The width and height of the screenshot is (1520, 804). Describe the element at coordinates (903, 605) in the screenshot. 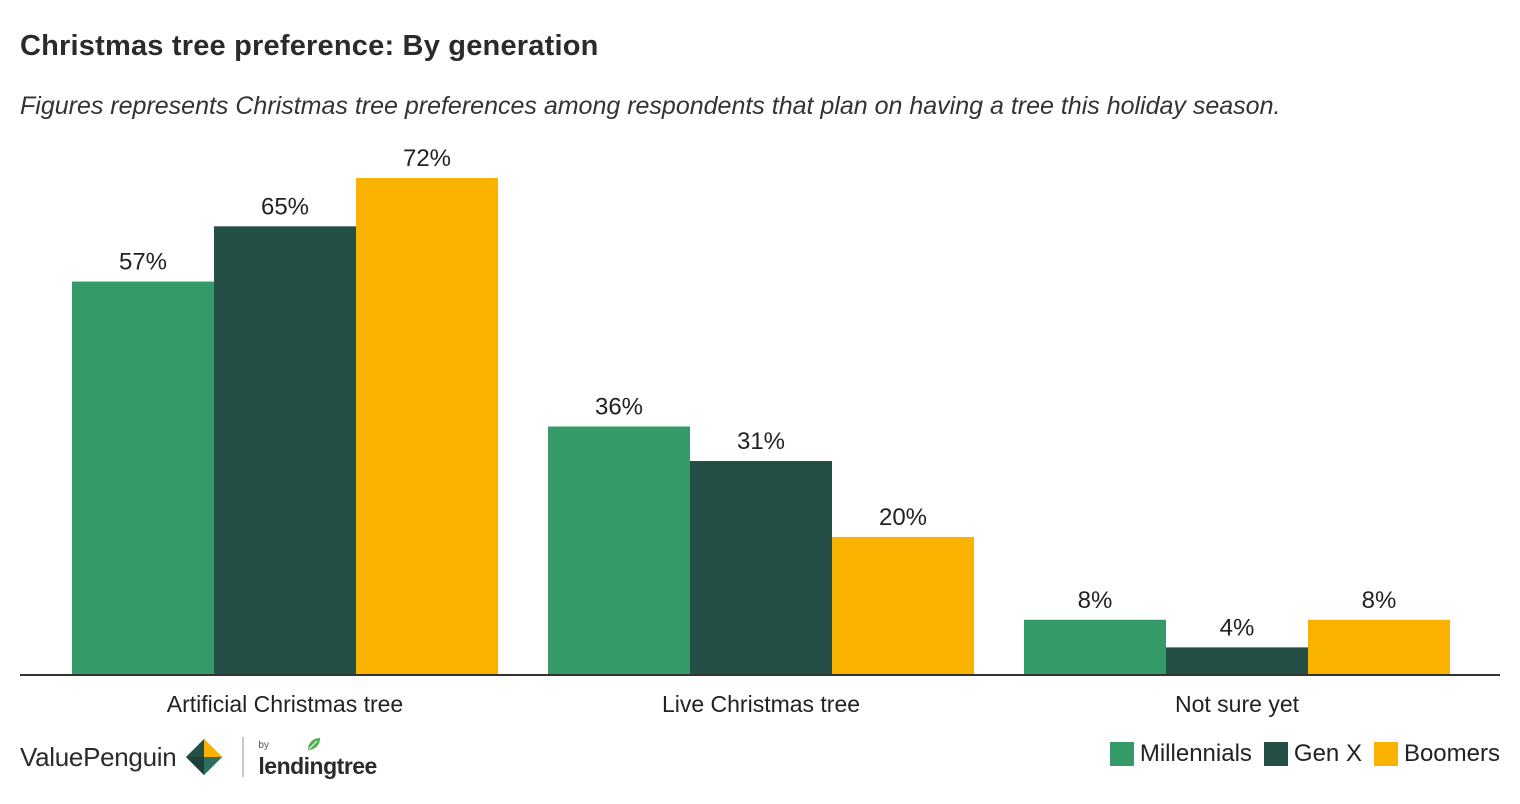

I see `bar-live-boomers` at that location.